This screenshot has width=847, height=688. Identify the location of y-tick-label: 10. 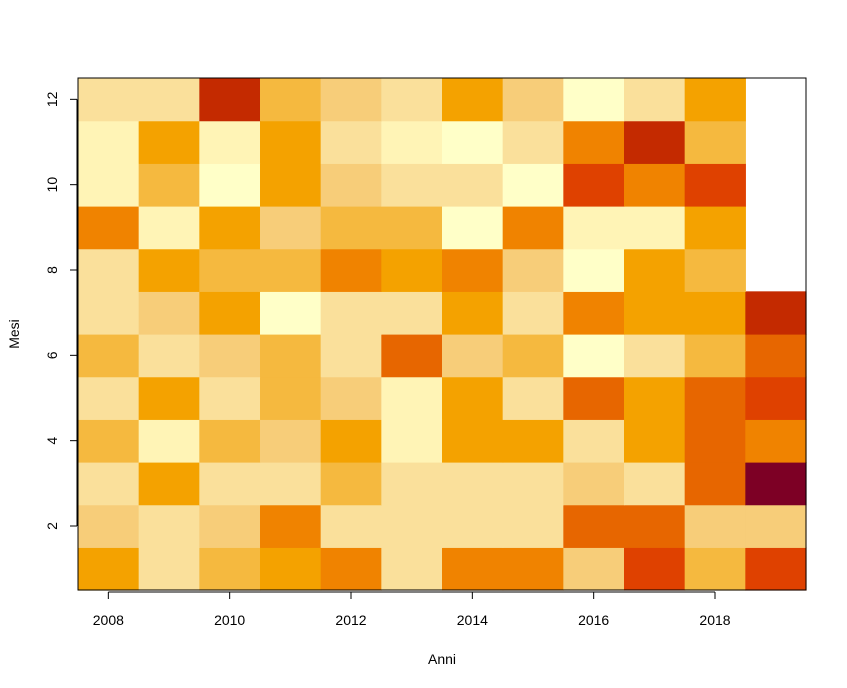
(52, 185).